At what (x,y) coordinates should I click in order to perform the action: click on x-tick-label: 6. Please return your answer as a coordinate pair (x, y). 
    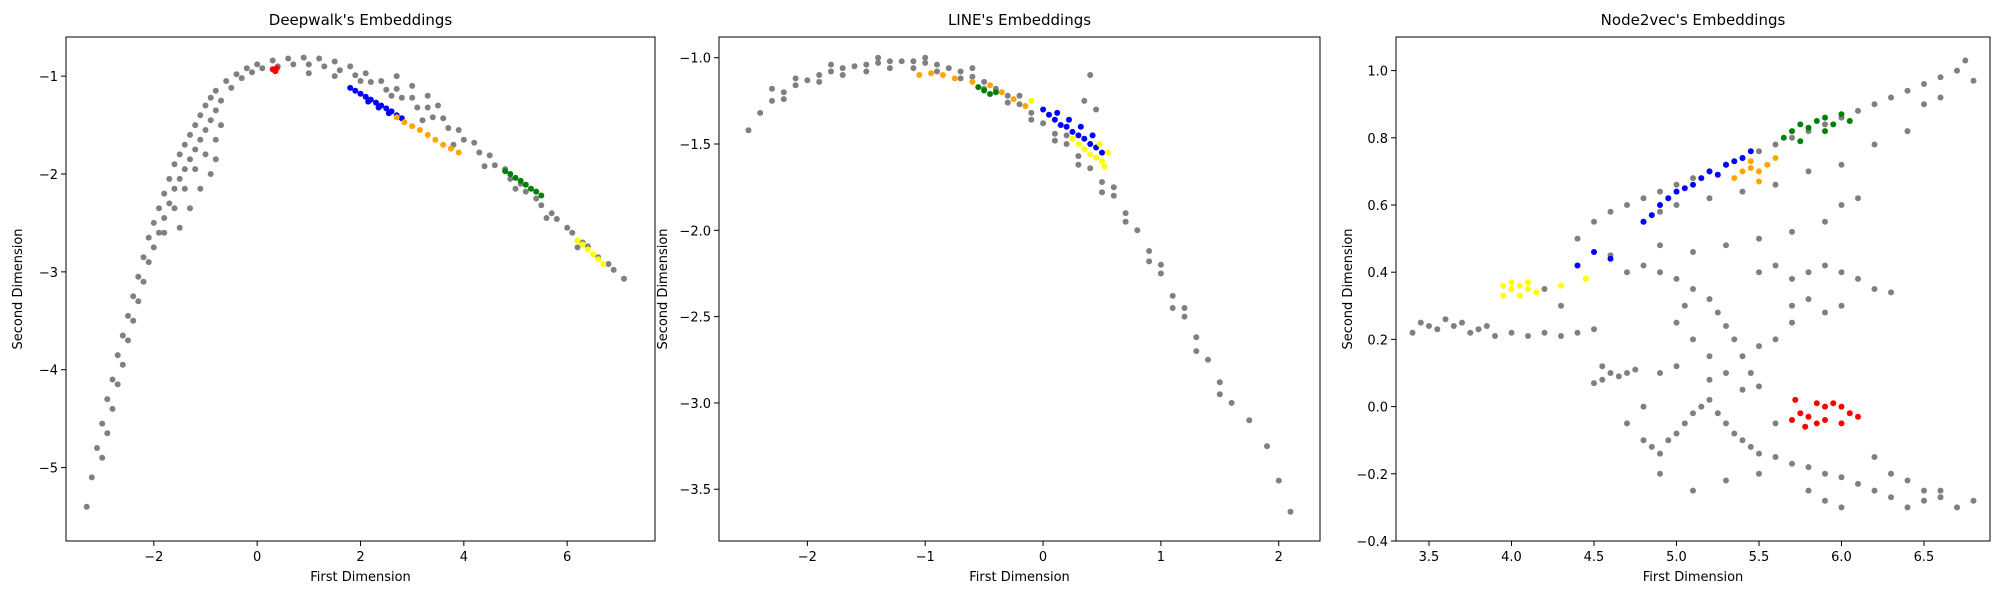
    Looking at the image, I should click on (567, 557).